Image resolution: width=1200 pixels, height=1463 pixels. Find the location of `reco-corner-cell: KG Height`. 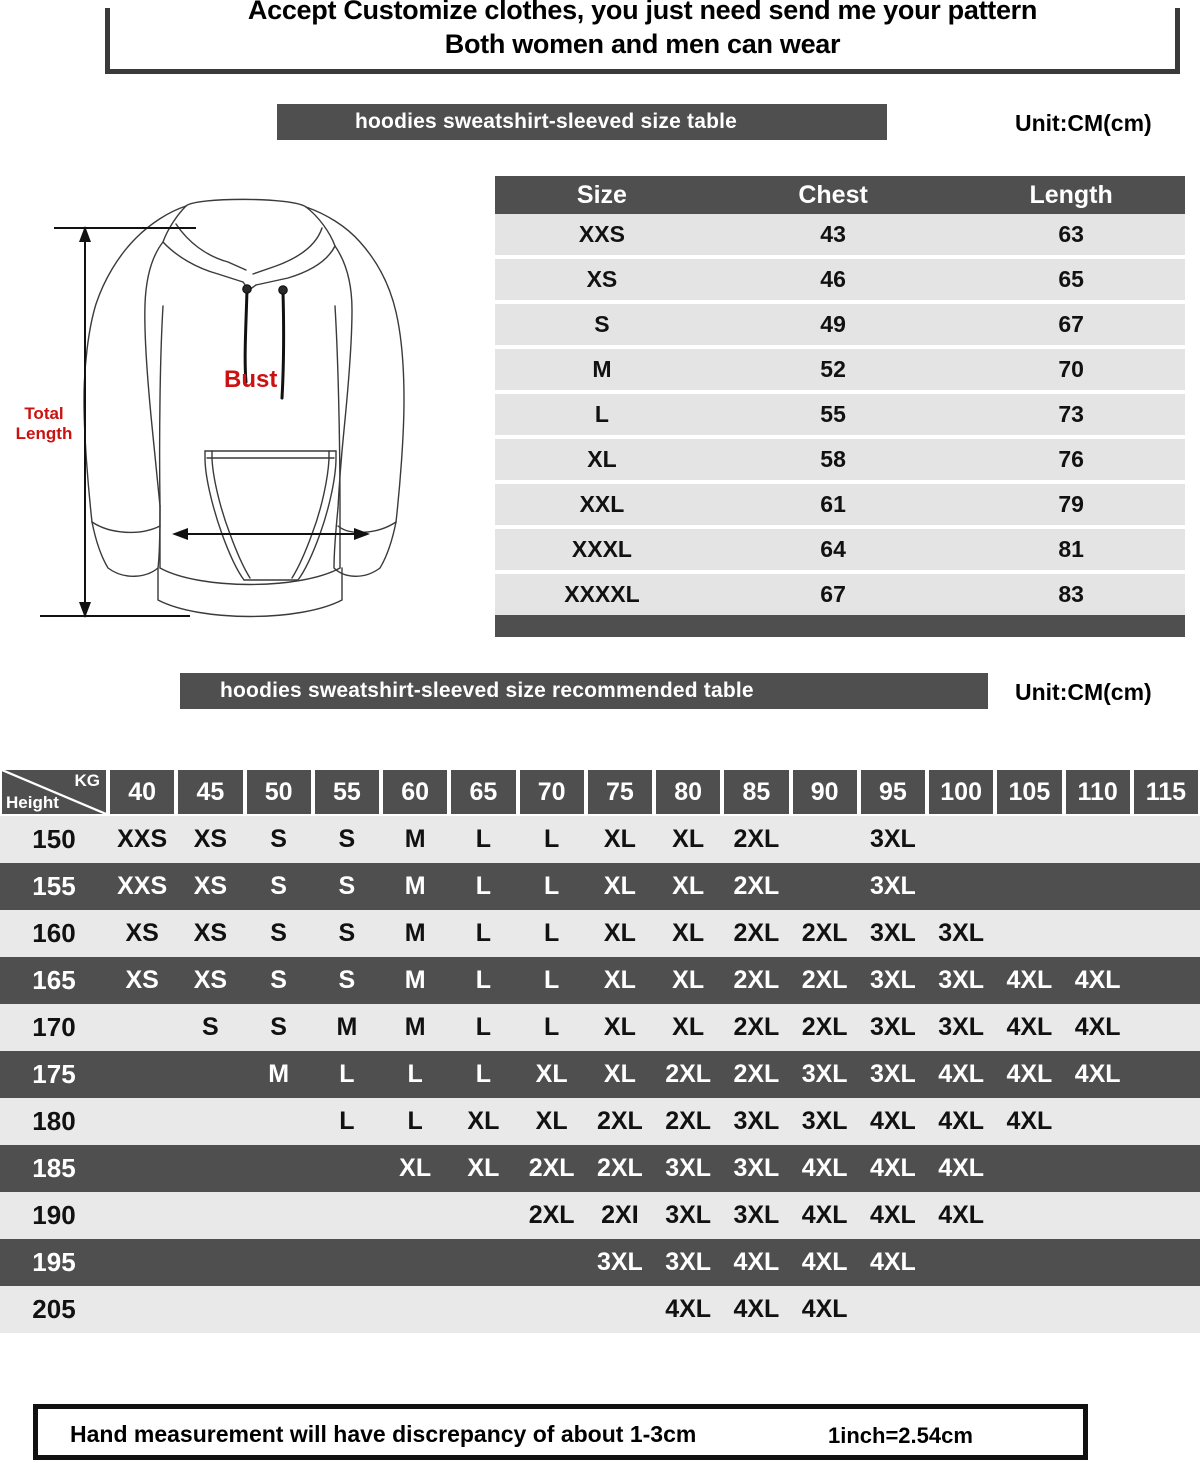

reco-corner-cell: KG Height is located at coordinates (54, 792).